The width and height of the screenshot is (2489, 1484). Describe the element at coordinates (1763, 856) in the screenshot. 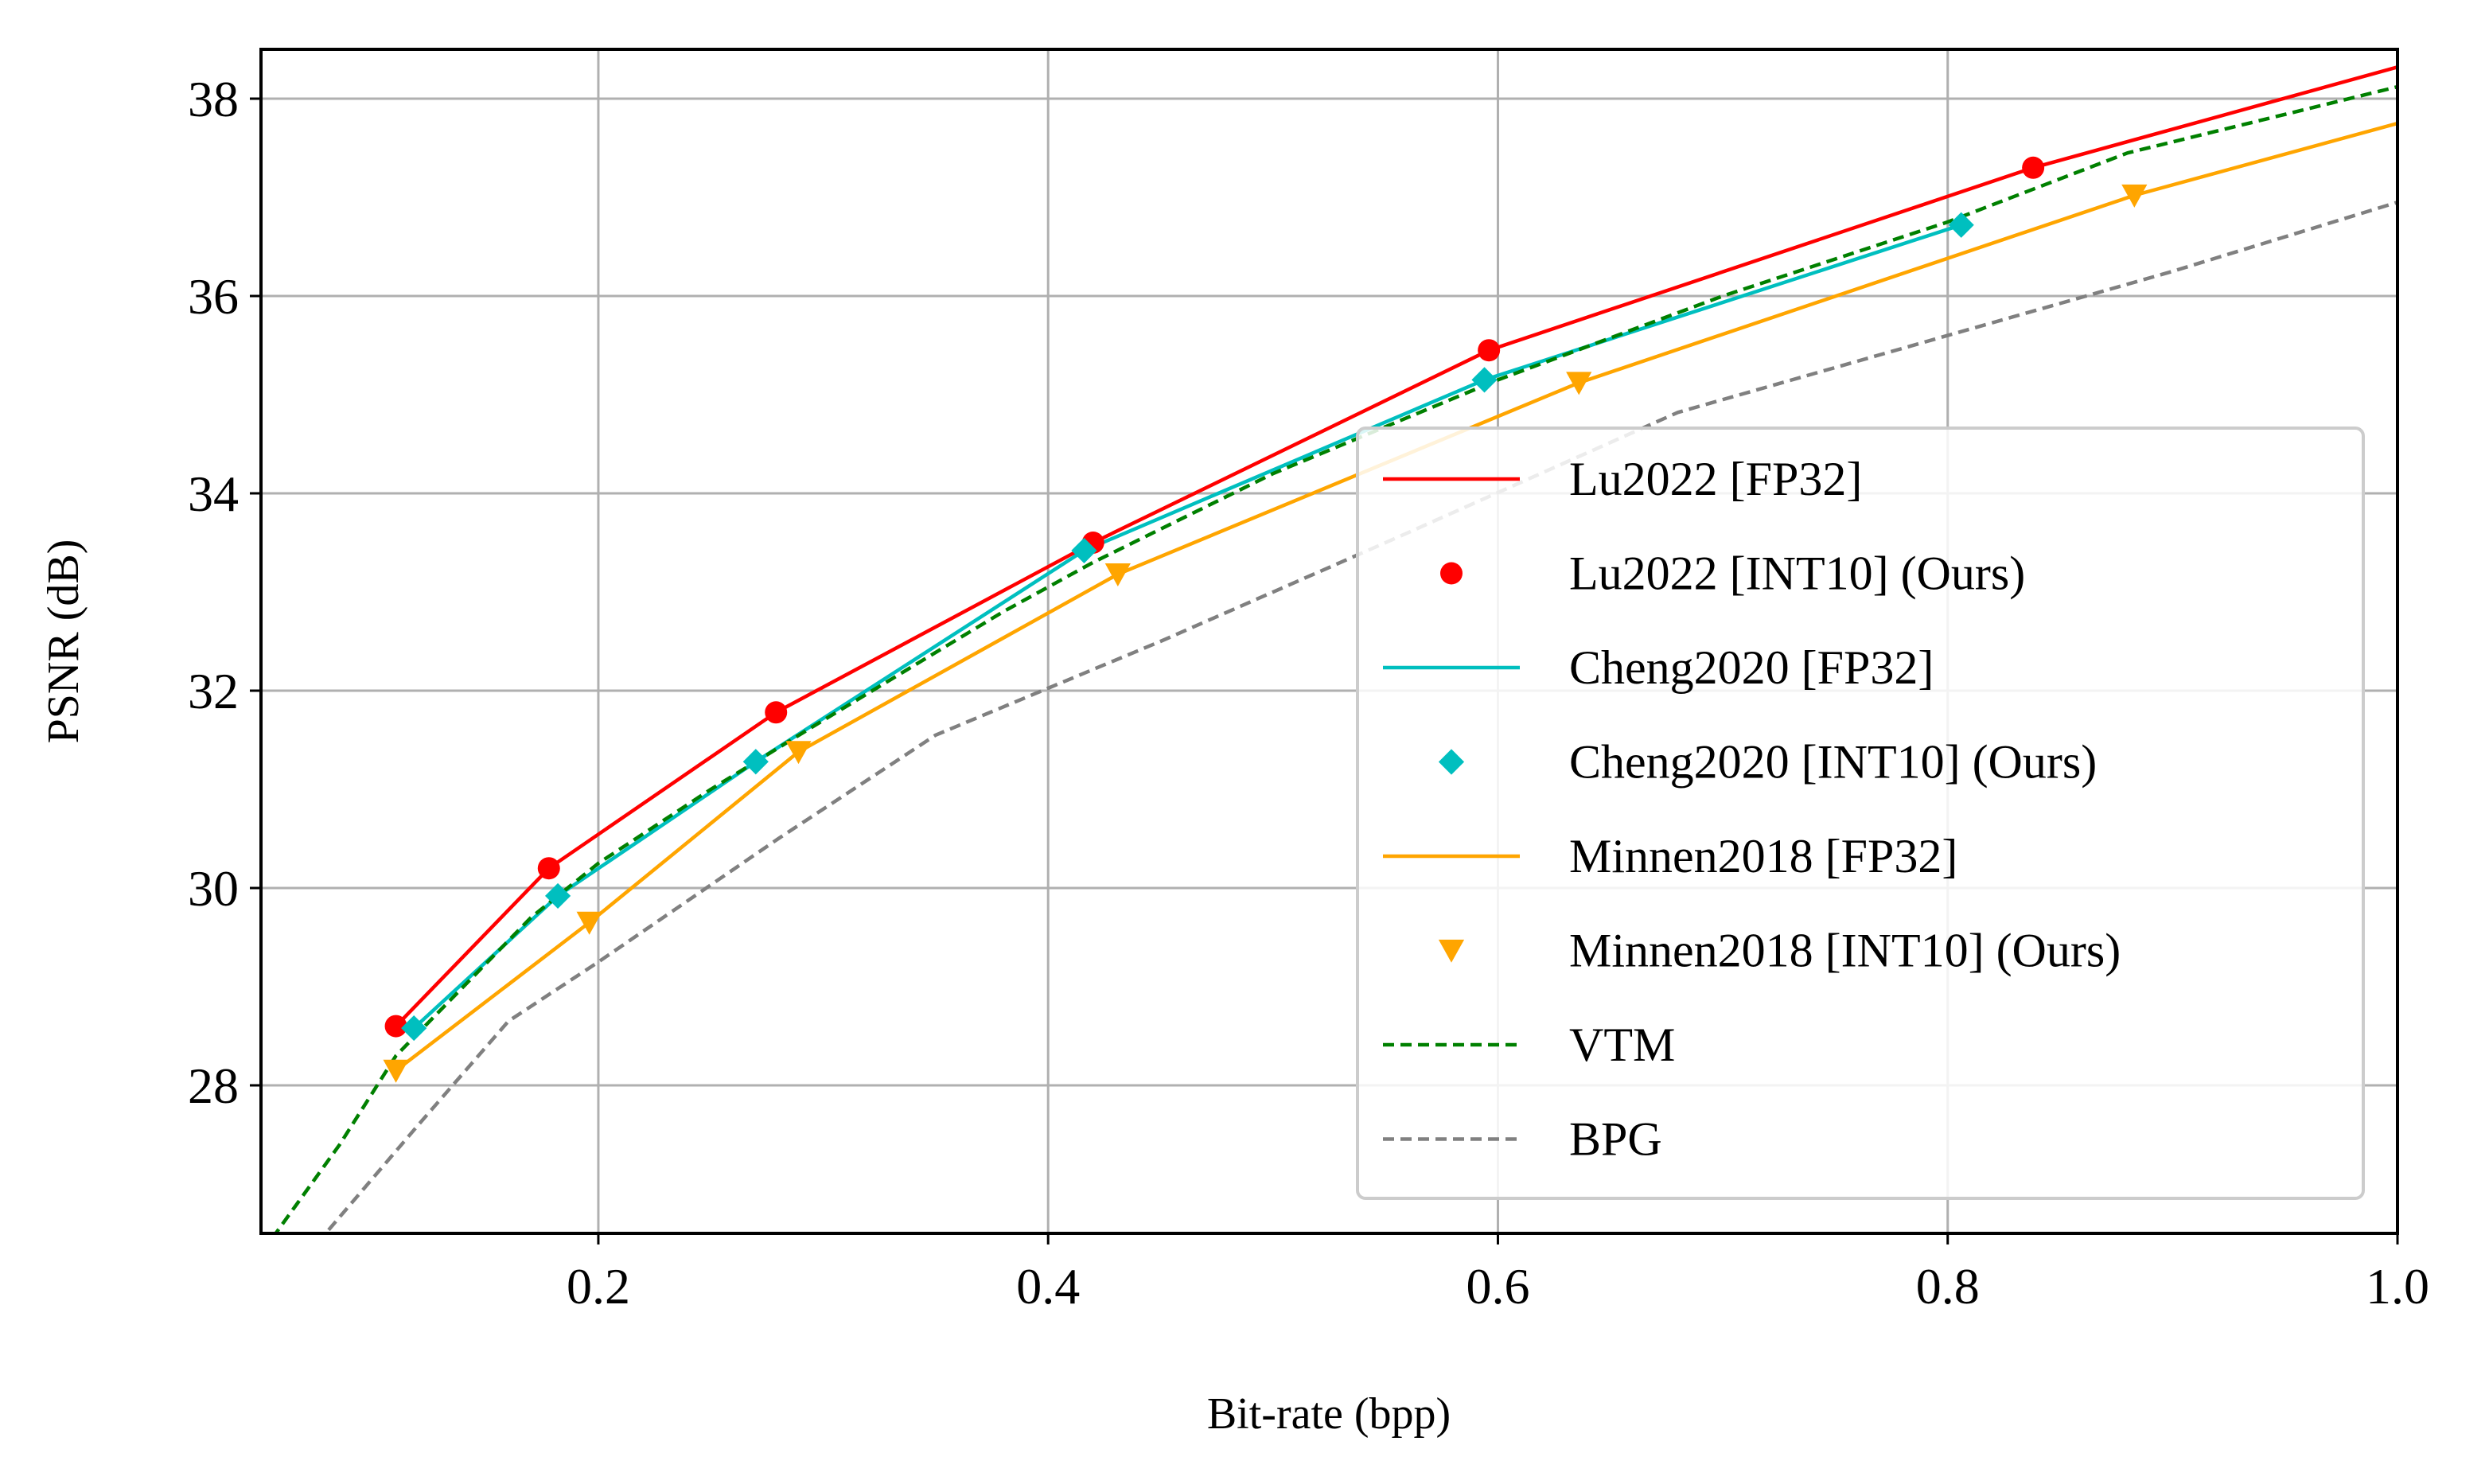

I see `legend-label: Minnen2018 [FP32]` at that location.